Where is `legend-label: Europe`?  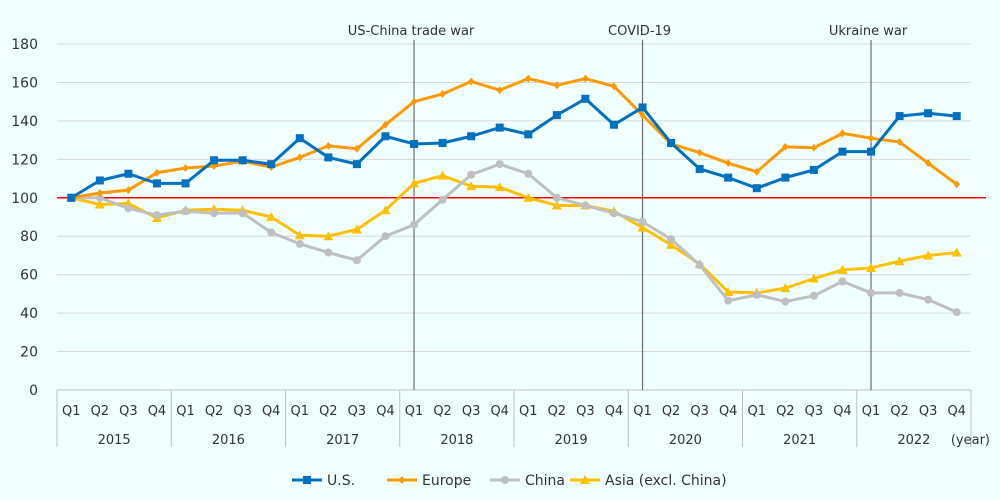
legend-label: Europe is located at coordinates (446, 481).